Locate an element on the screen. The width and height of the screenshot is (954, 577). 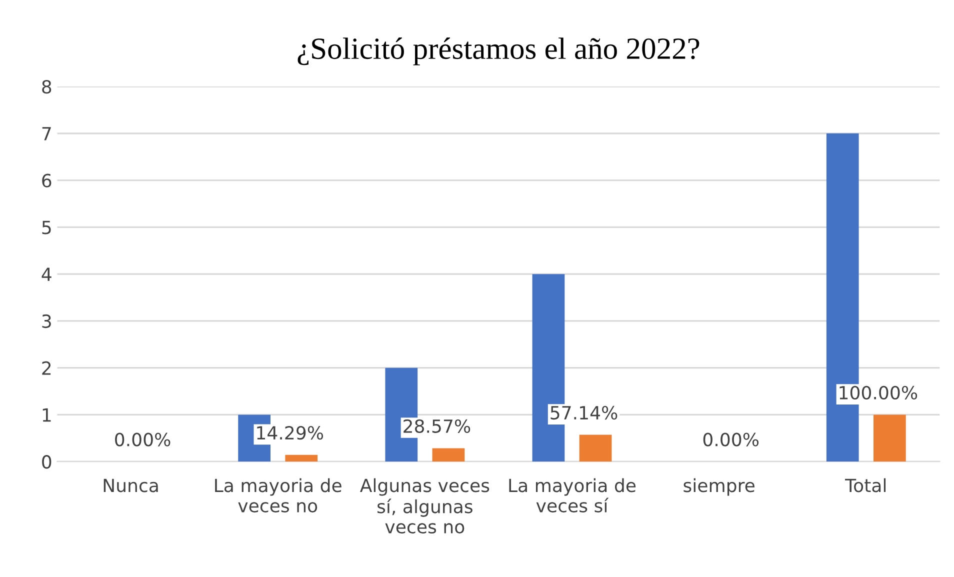
x-tick-label: siempre is located at coordinates (719, 487).